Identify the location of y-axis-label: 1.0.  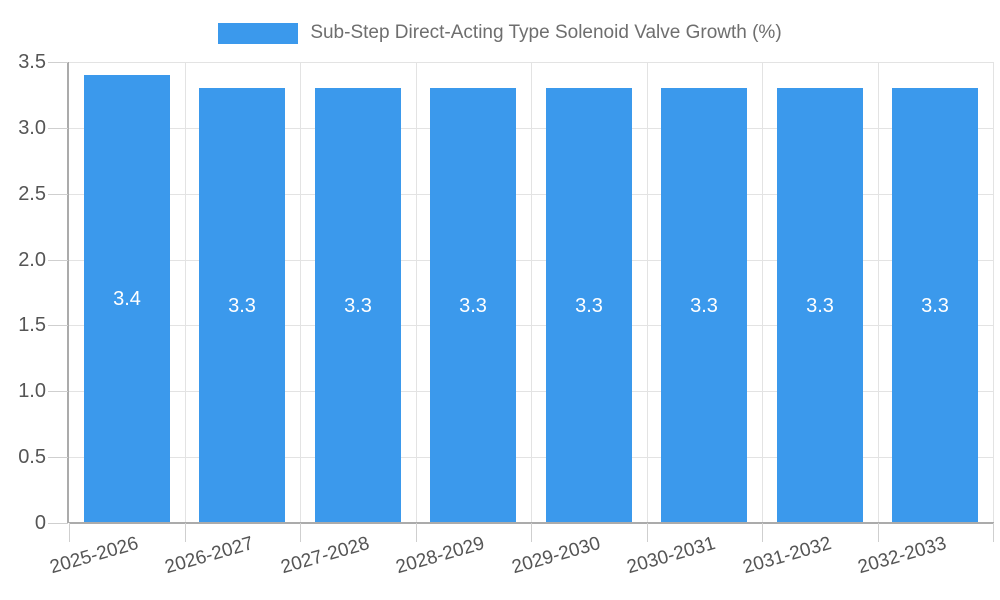
(32, 391).